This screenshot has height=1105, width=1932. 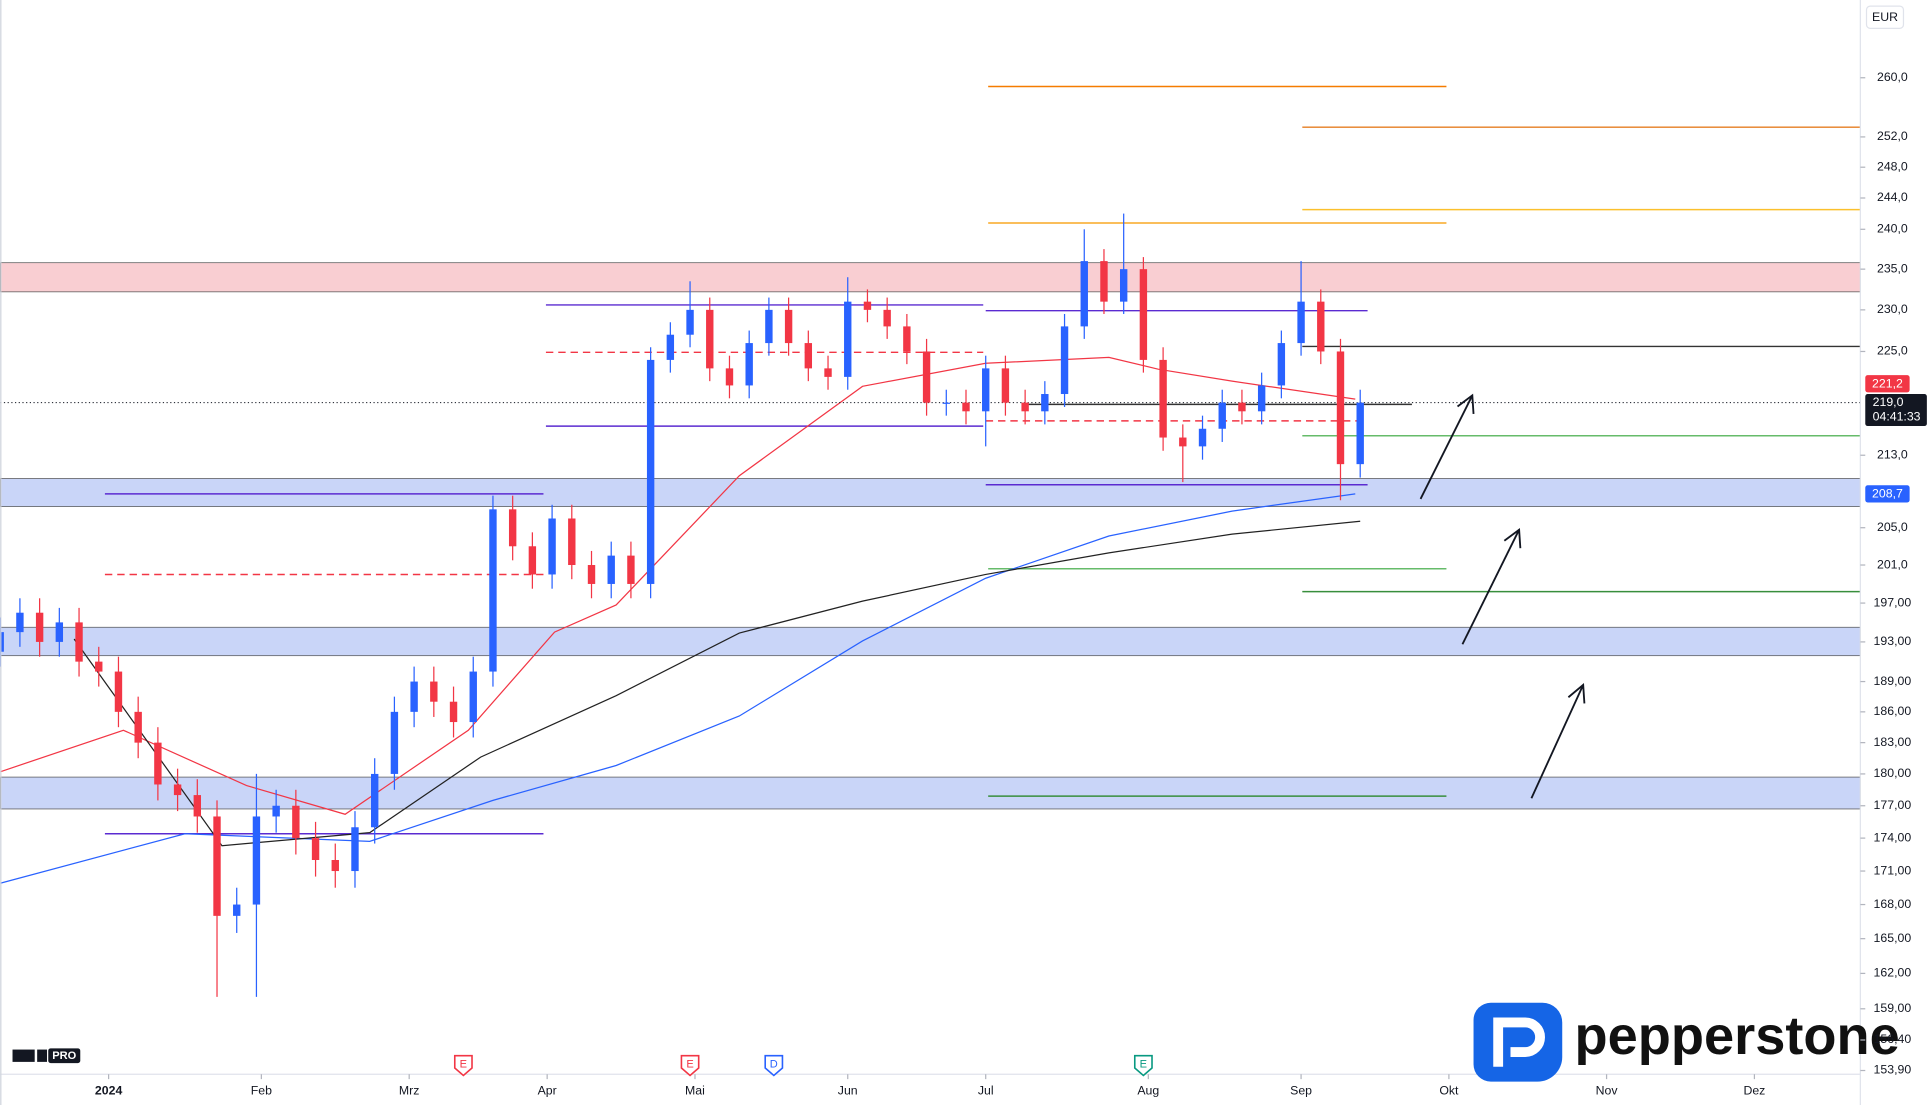 I want to click on y-tick-label: 165,00, so click(x=1893, y=938).